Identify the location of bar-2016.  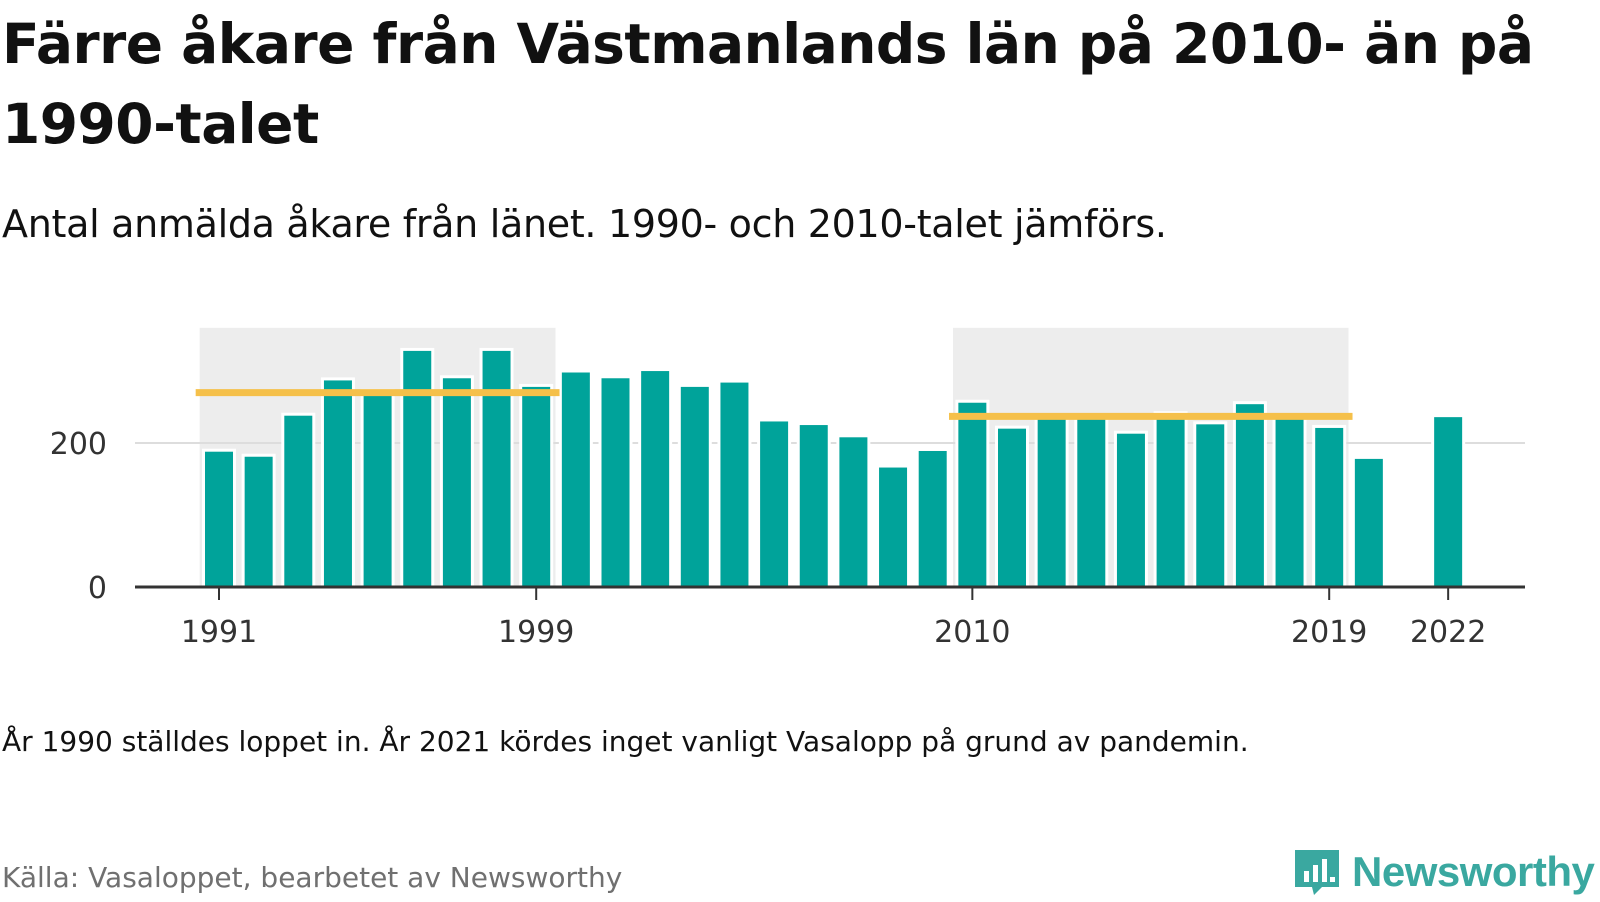
(1210, 505).